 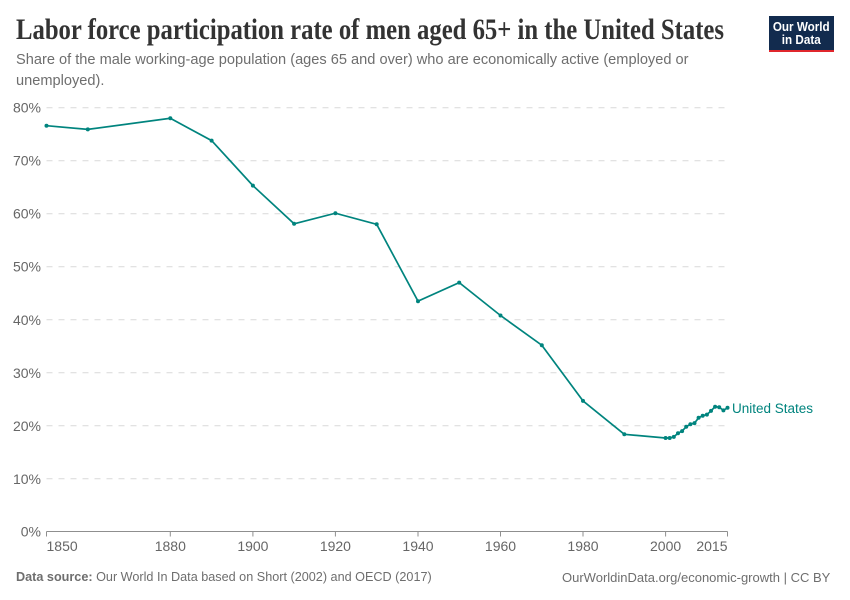 What do you see at coordinates (711, 546) in the screenshot?
I see `svg-text: 2015` at bounding box center [711, 546].